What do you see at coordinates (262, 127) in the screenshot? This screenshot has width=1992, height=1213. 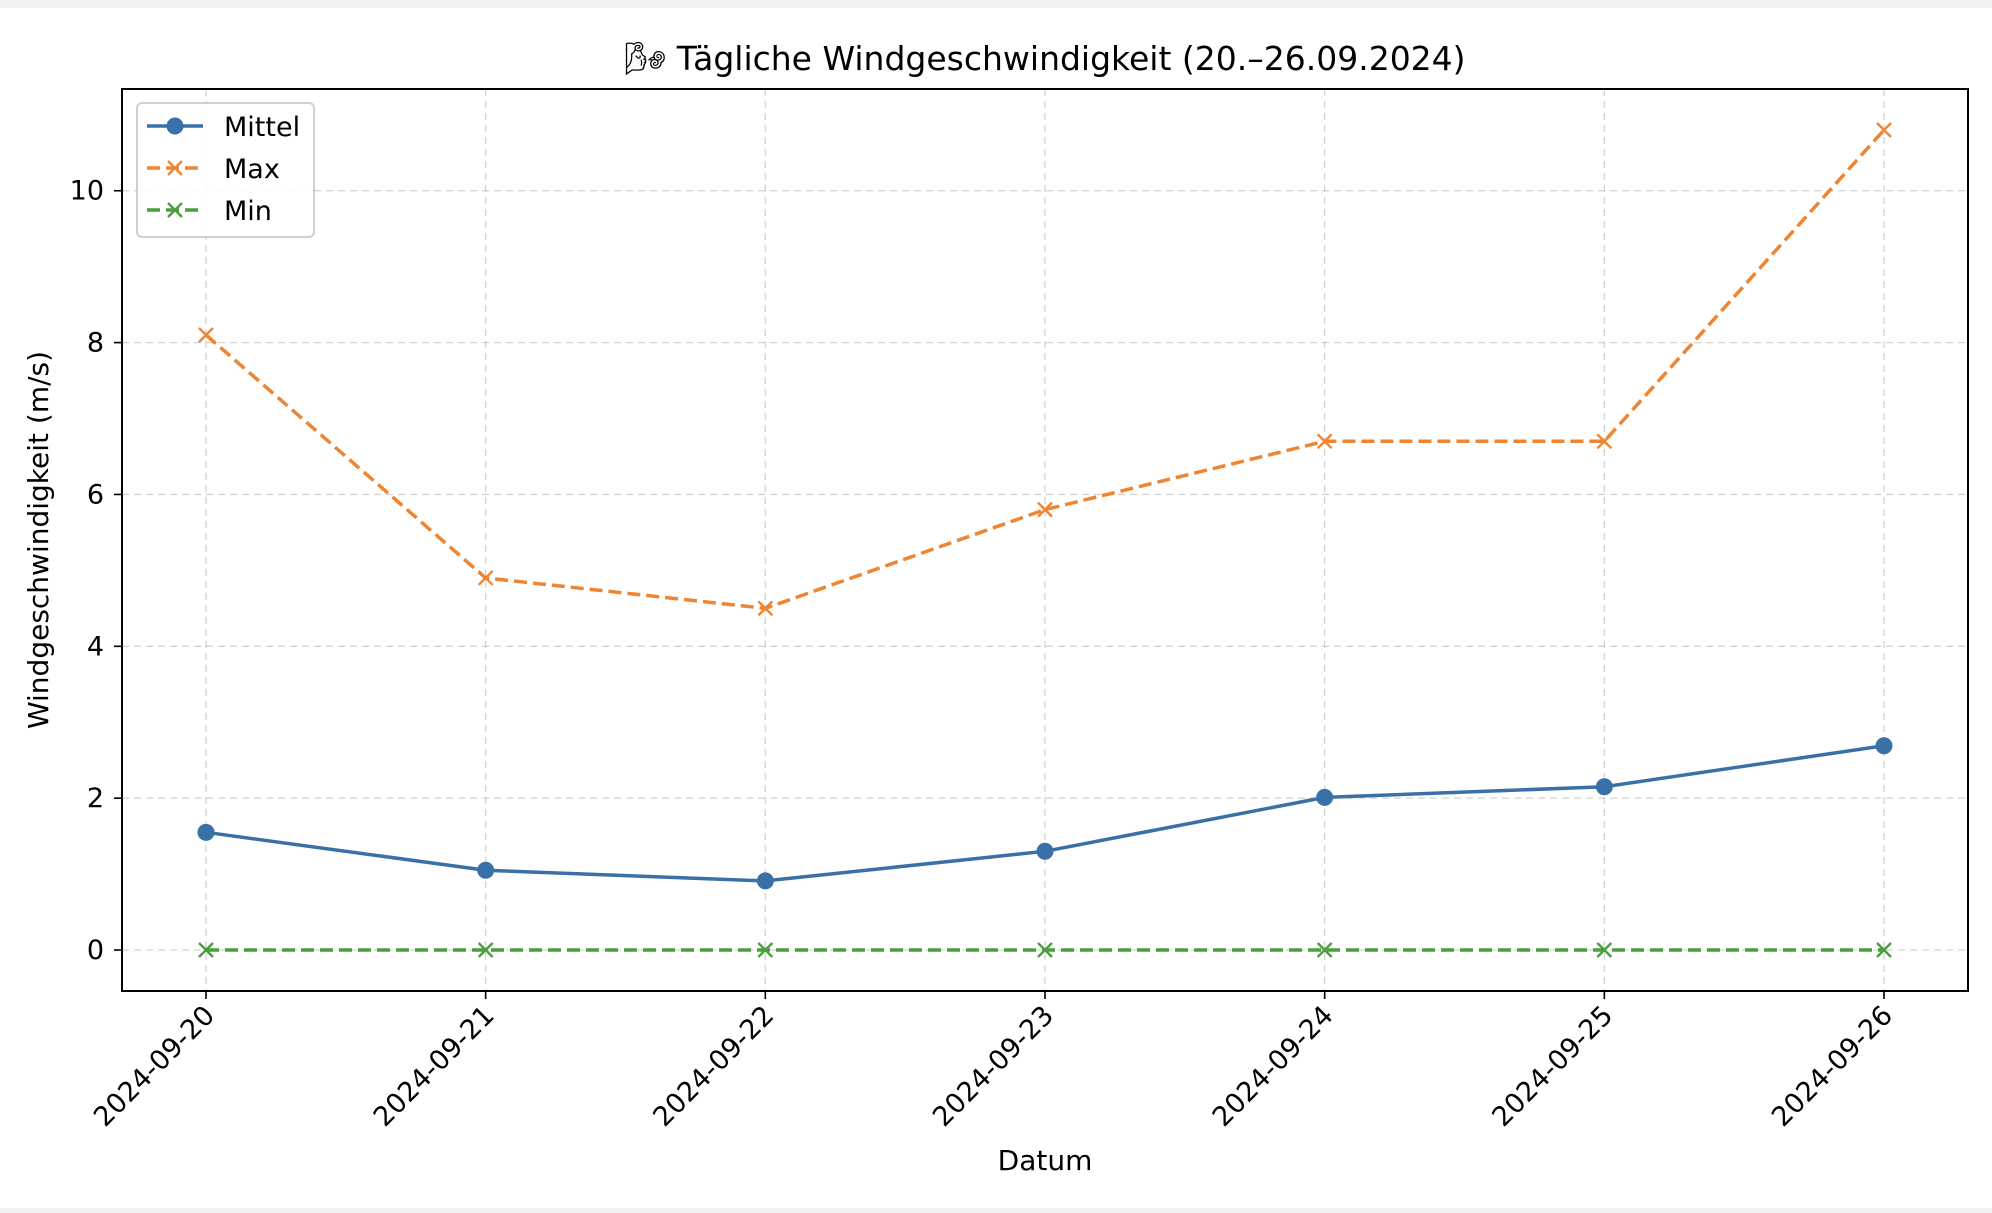 I see `legend-mittel-label: Mittel` at bounding box center [262, 127].